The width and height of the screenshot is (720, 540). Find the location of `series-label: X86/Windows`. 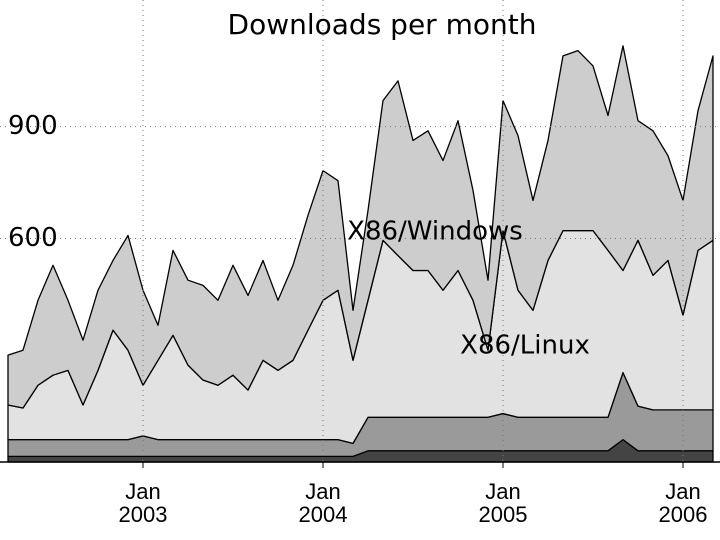

series-label: X86/Windows is located at coordinates (435, 232).